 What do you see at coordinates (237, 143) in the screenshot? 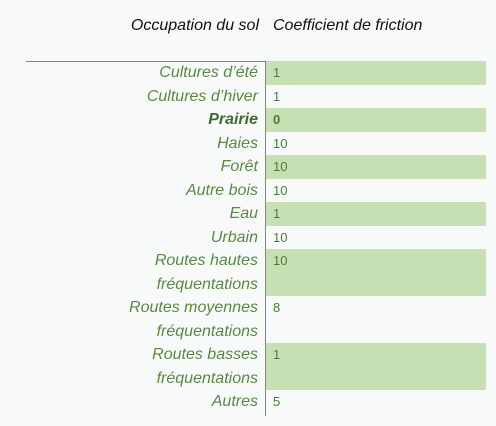
I see `land-use-label-line: Haies` at bounding box center [237, 143].